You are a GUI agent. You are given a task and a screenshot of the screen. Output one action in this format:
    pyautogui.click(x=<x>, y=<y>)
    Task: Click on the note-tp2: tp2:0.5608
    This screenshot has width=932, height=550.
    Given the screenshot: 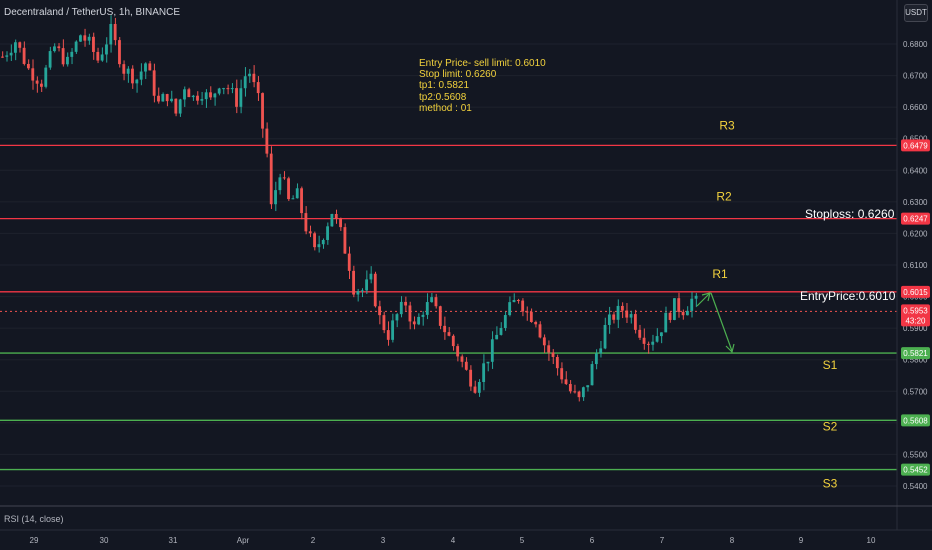 What is the action you would take?
    pyautogui.click(x=443, y=97)
    